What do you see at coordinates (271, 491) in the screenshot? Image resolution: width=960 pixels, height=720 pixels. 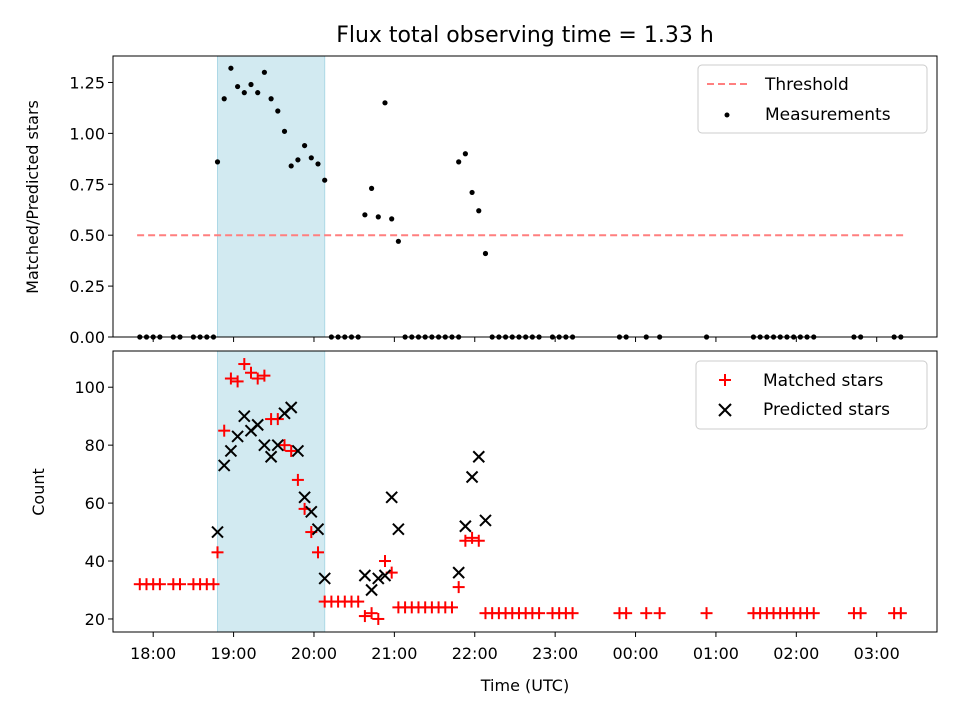 I see `highlight-span-bottom` at bounding box center [271, 491].